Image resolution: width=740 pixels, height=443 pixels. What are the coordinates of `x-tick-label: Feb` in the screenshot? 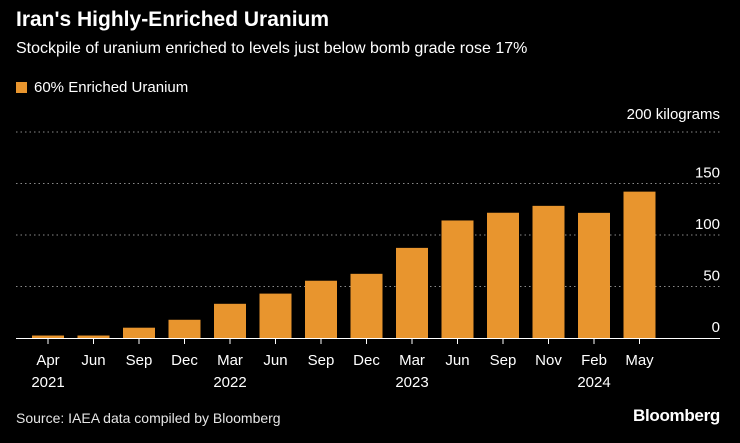 It's located at (594, 360).